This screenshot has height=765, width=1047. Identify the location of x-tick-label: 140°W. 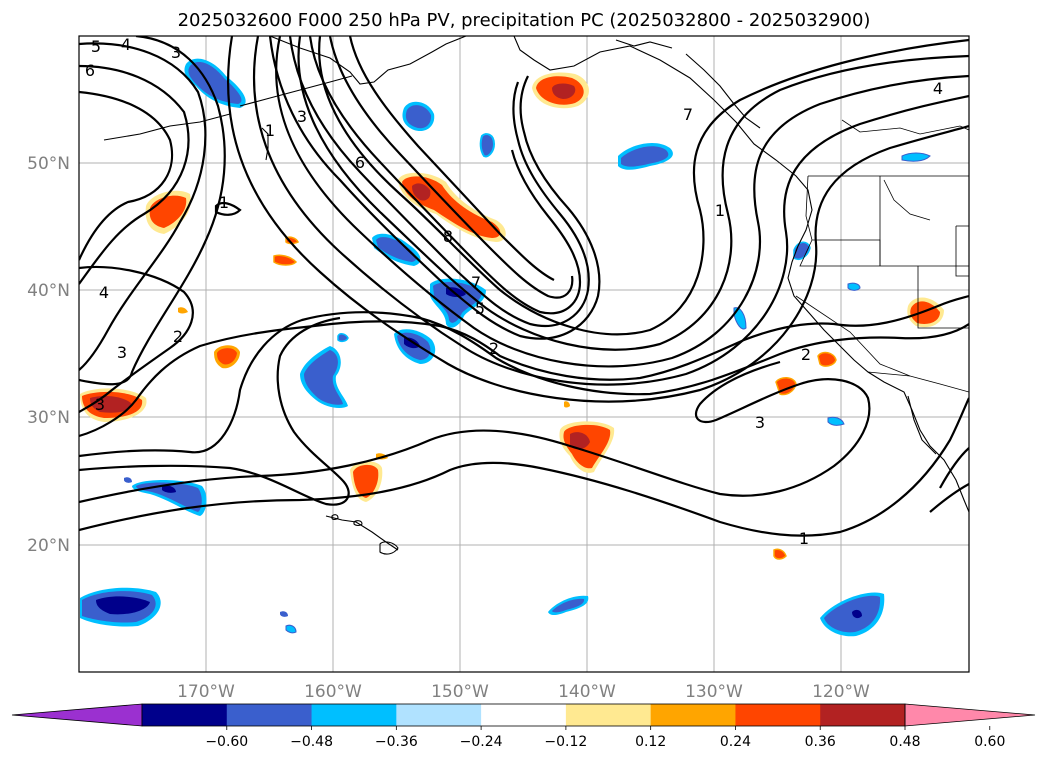
(587, 692).